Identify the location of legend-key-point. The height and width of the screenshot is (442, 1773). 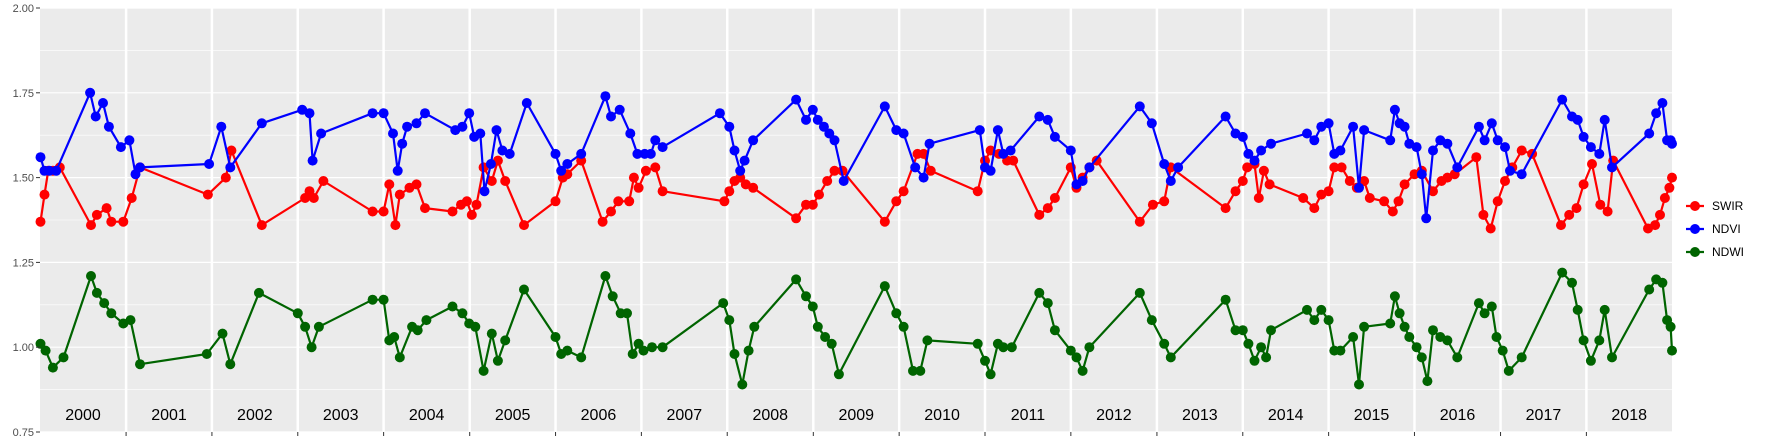
(1695, 229).